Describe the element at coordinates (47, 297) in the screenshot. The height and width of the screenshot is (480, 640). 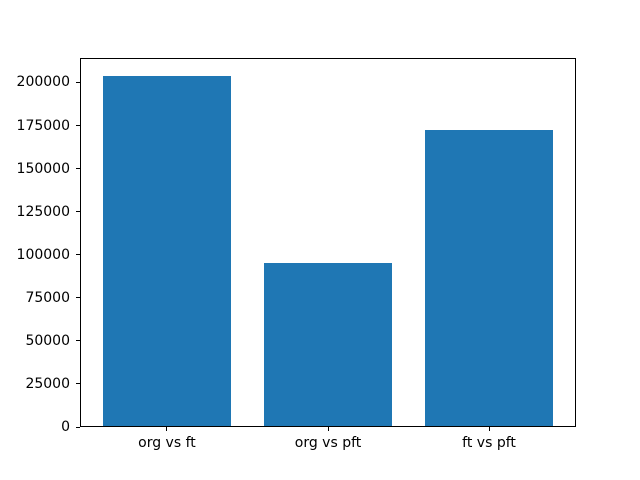
I see `y-tick-label: 75000` at that location.